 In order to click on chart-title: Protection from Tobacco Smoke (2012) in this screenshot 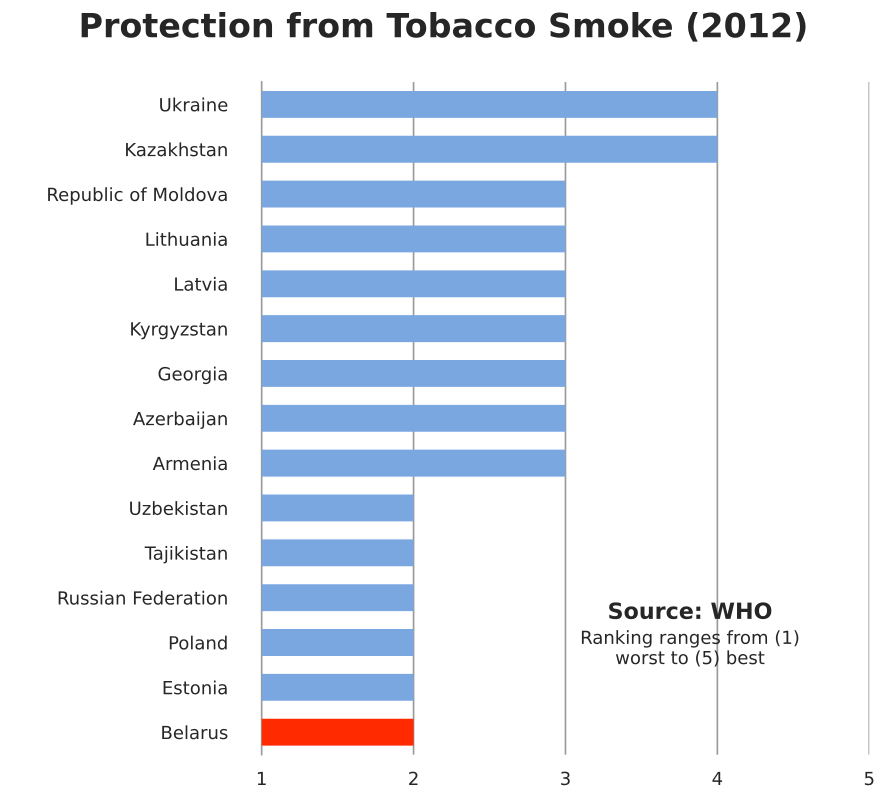, I will do `click(444, 27)`.